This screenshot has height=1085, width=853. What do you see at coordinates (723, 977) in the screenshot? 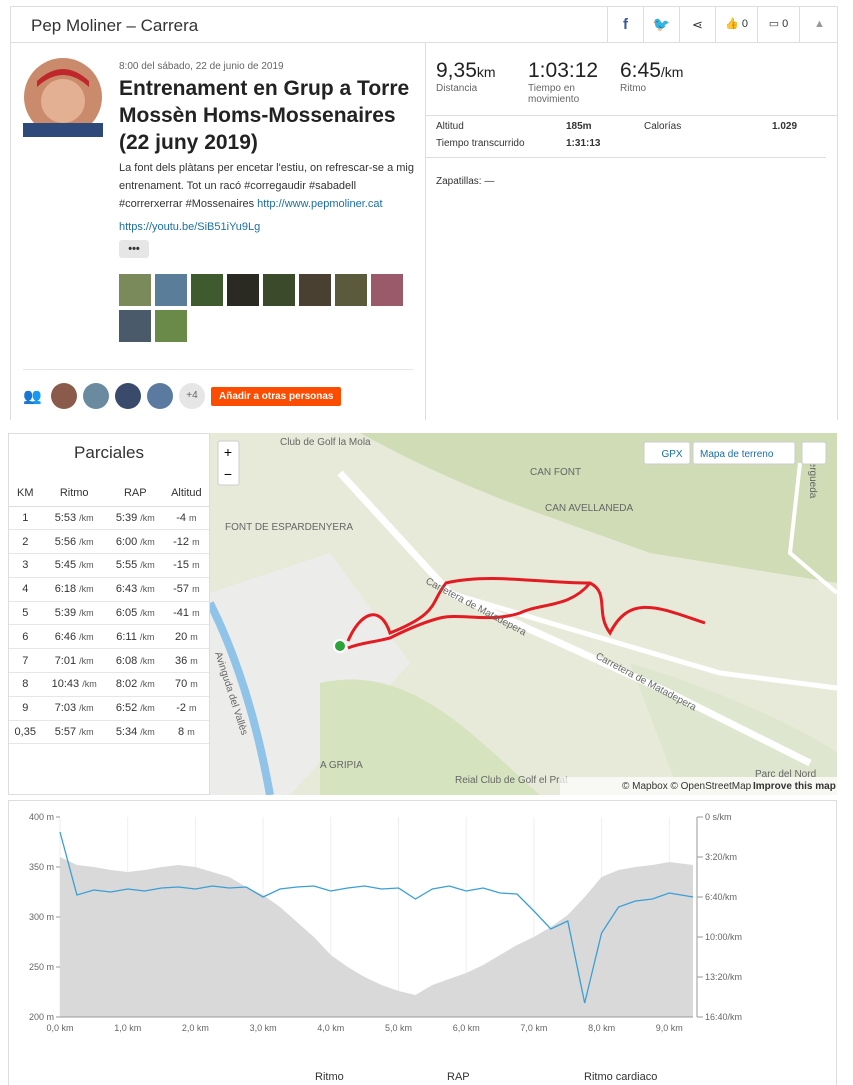
I see `y2-tick-label: 13:20/km` at bounding box center [723, 977].